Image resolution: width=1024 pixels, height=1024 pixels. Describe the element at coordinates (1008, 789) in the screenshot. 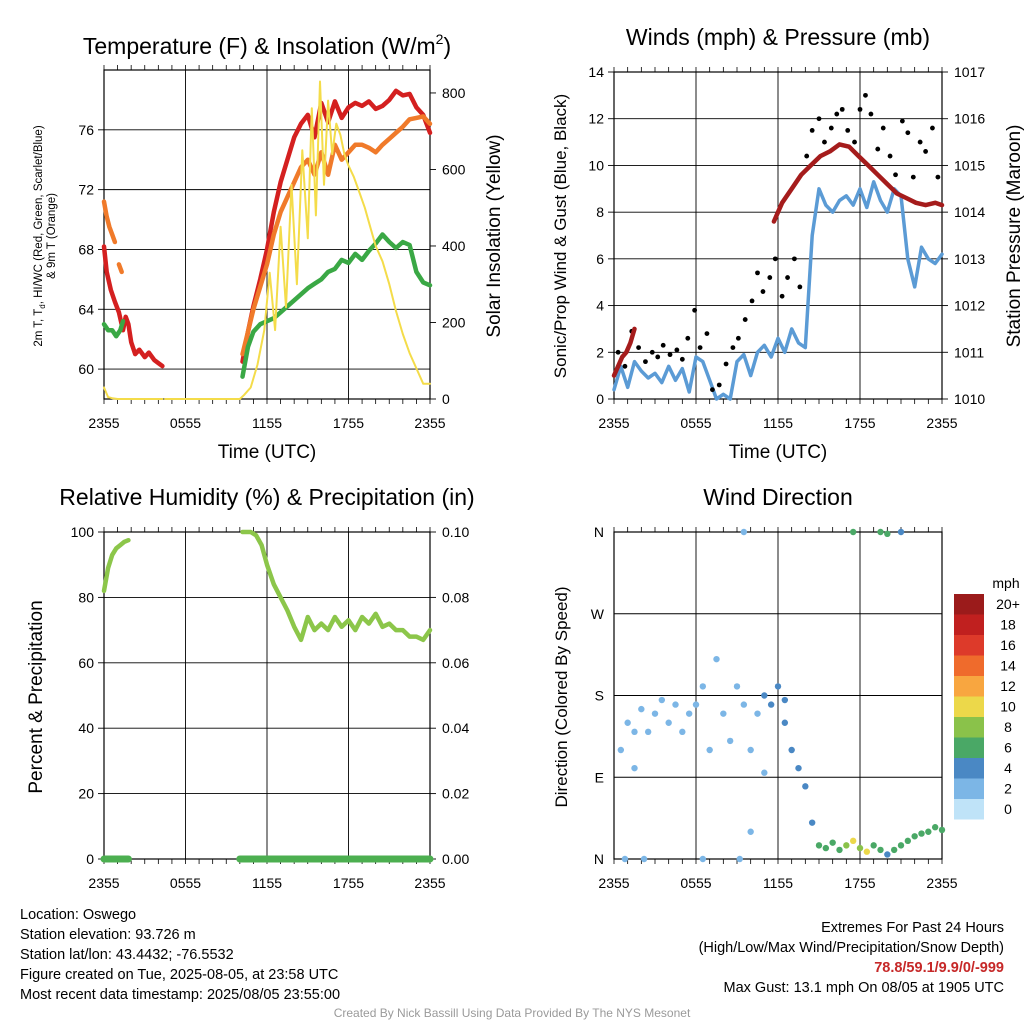

I see `legend-label: 2` at that location.